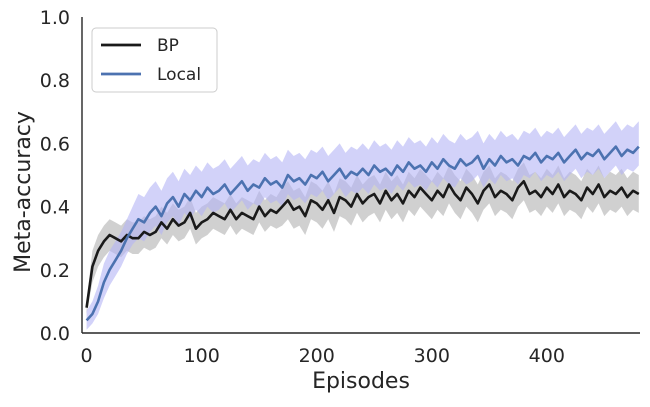 The image size is (650, 407). Describe the element at coordinates (55, 334) in the screenshot. I see `y-tick-label: 0.0` at that location.